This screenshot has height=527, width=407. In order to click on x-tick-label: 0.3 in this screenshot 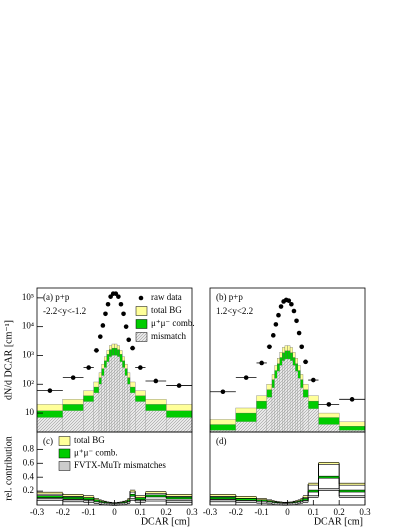, I will do `click(365, 512)`.